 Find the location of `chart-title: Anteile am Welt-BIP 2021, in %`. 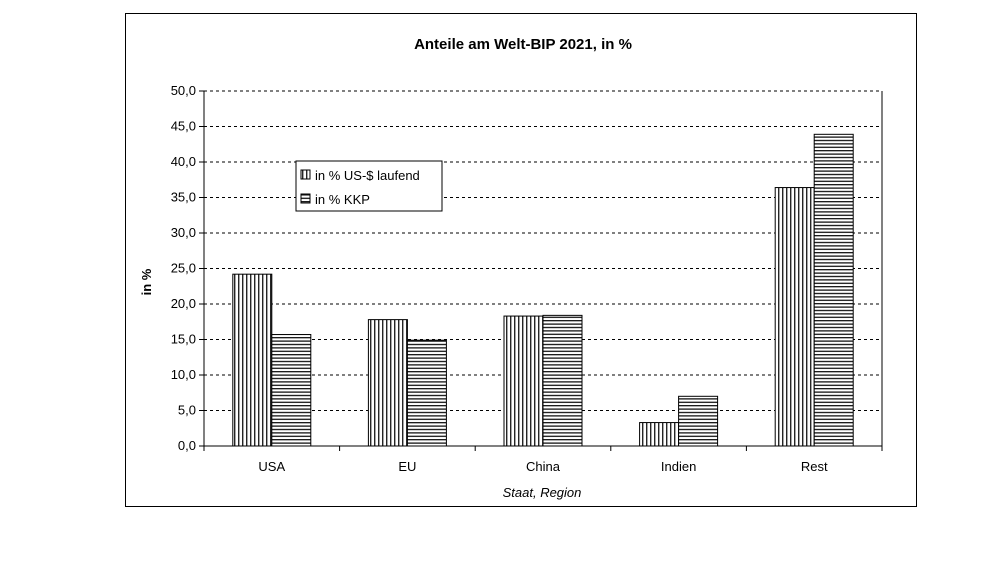

chart-title: Anteile am Welt-BIP 2021, in % is located at coordinates (523, 44).